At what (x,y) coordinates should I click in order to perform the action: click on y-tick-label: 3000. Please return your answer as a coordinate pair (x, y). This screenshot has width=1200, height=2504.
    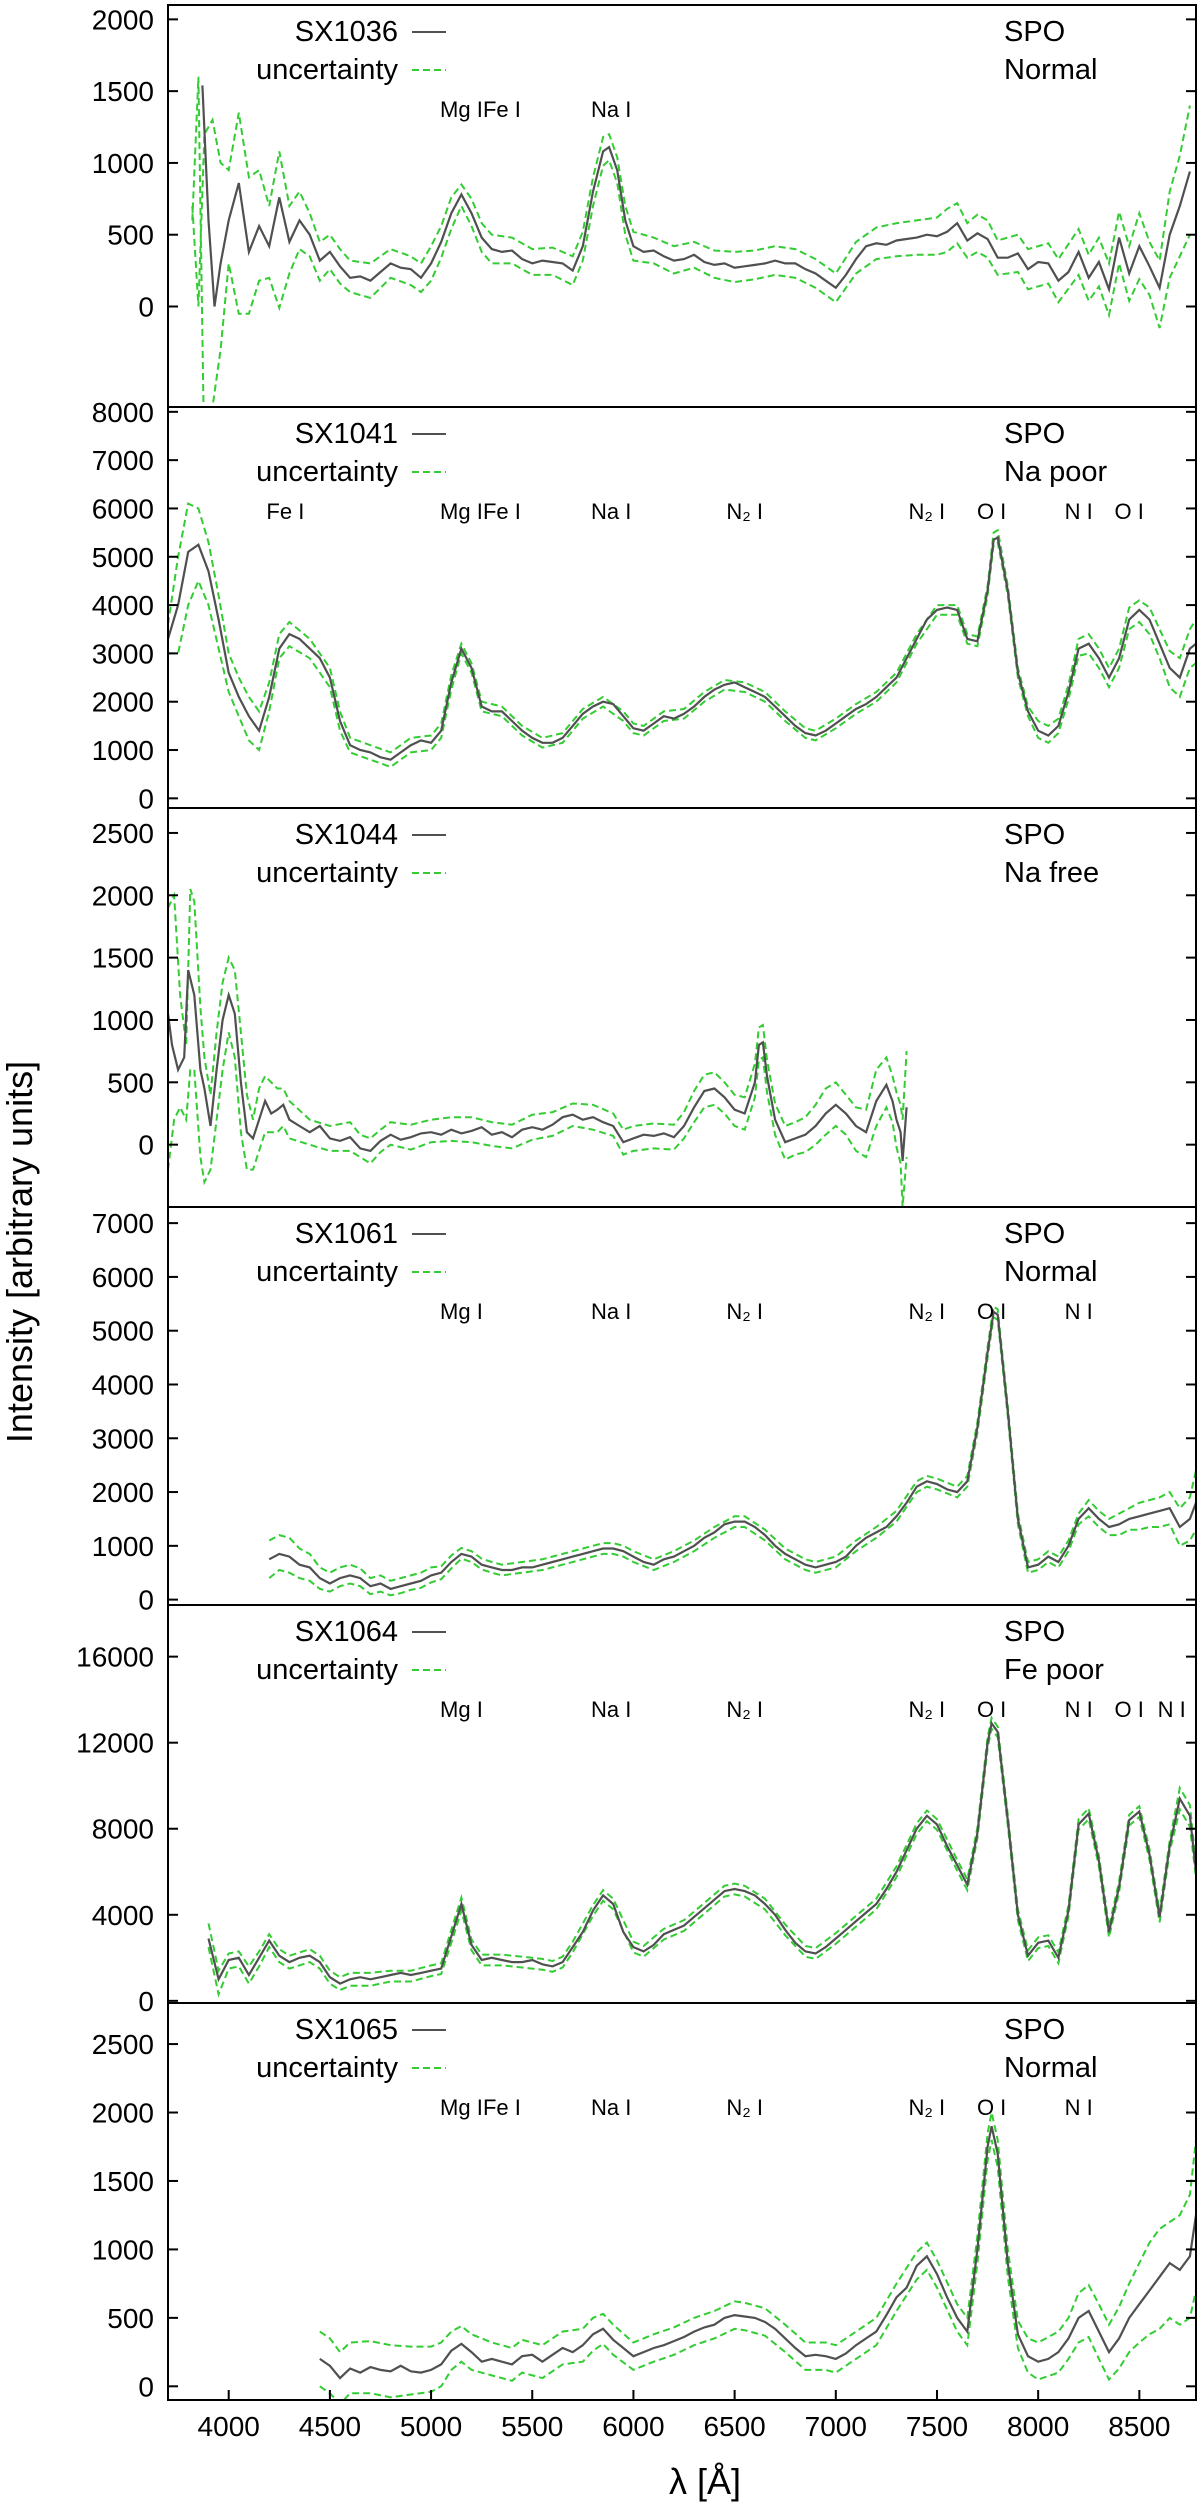
    Looking at the image, I should click on (123, 653).